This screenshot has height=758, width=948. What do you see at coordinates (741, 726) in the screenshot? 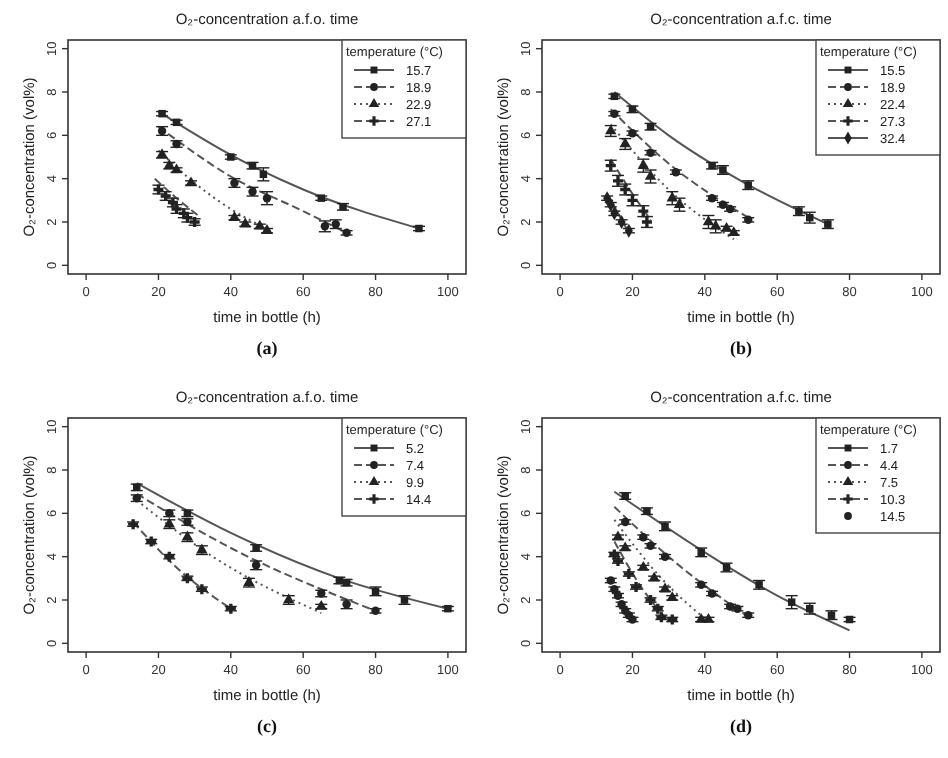
I see `text: (d)` at bounding box center [741, 726].